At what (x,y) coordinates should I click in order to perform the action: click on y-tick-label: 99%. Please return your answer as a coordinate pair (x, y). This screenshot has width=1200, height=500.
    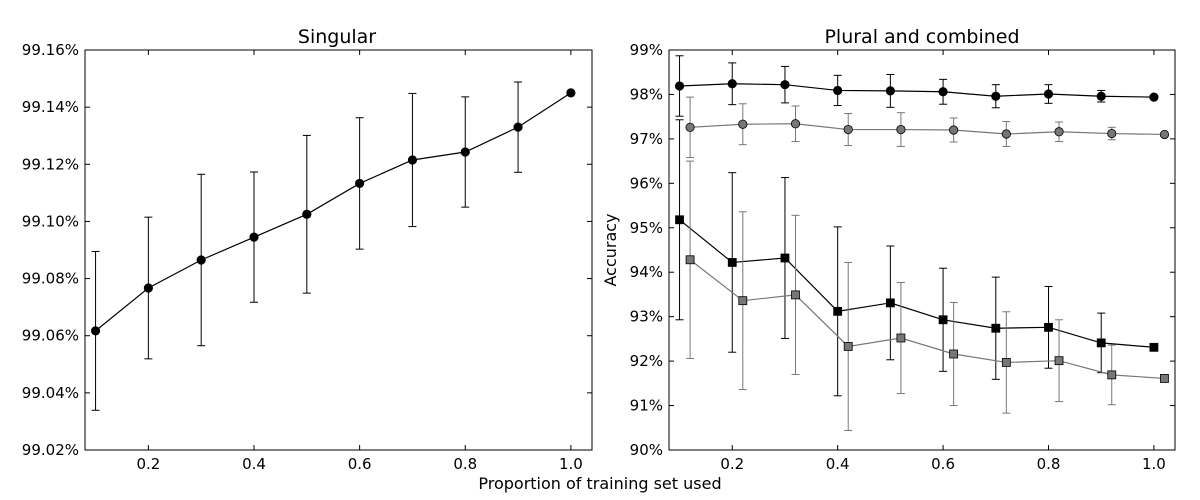
    Looking at the image, I should click on (646, 50).